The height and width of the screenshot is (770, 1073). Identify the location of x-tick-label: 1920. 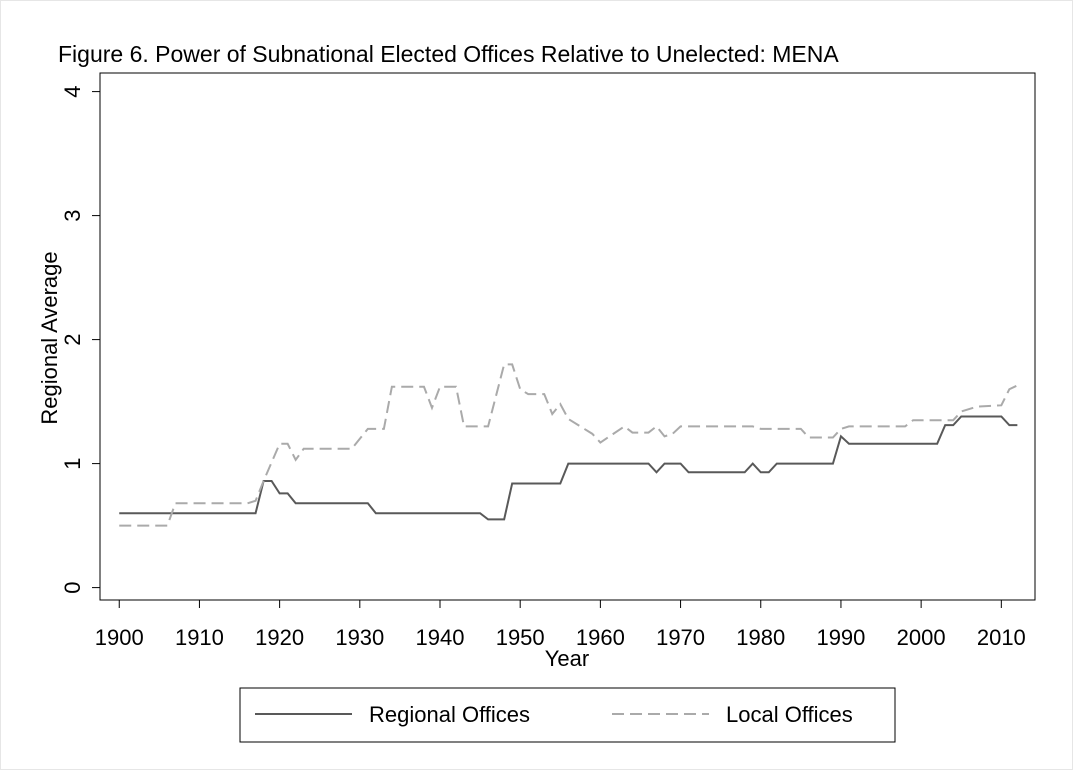
(279, 637).